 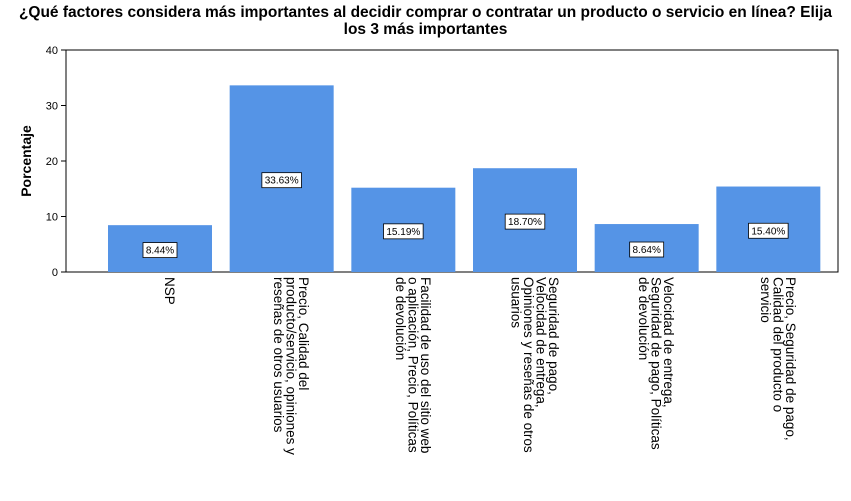 I want to click on x-category-label-line: Precio, Seguridad de pago,, so click(x=790, y=359).